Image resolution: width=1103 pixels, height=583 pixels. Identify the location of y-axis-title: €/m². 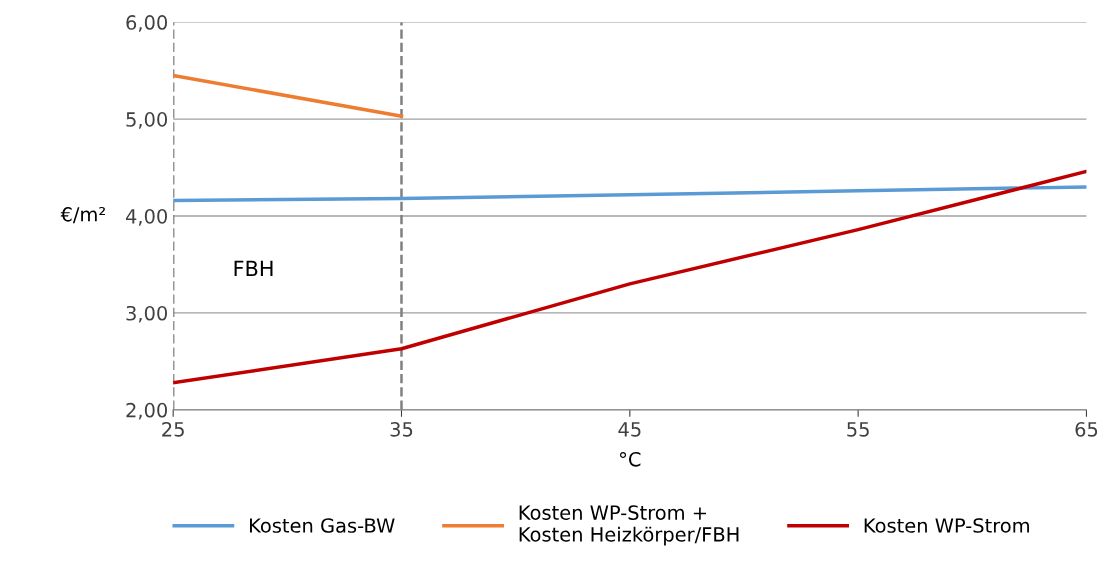
(82, 215).